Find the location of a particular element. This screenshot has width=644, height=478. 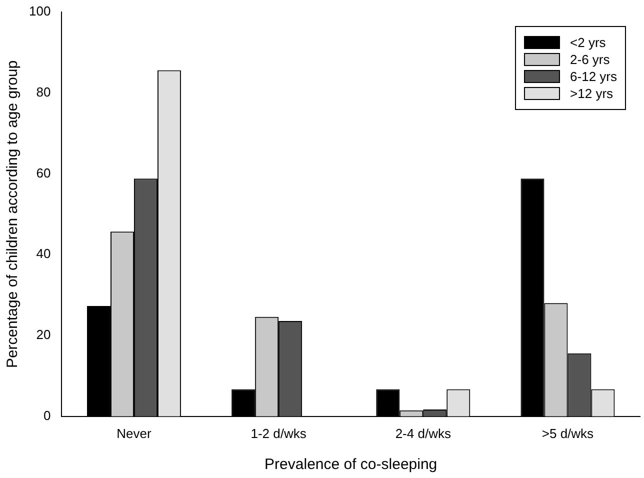

x-tick-label: 2-4 d/wks is located at coordinates (423, 433).